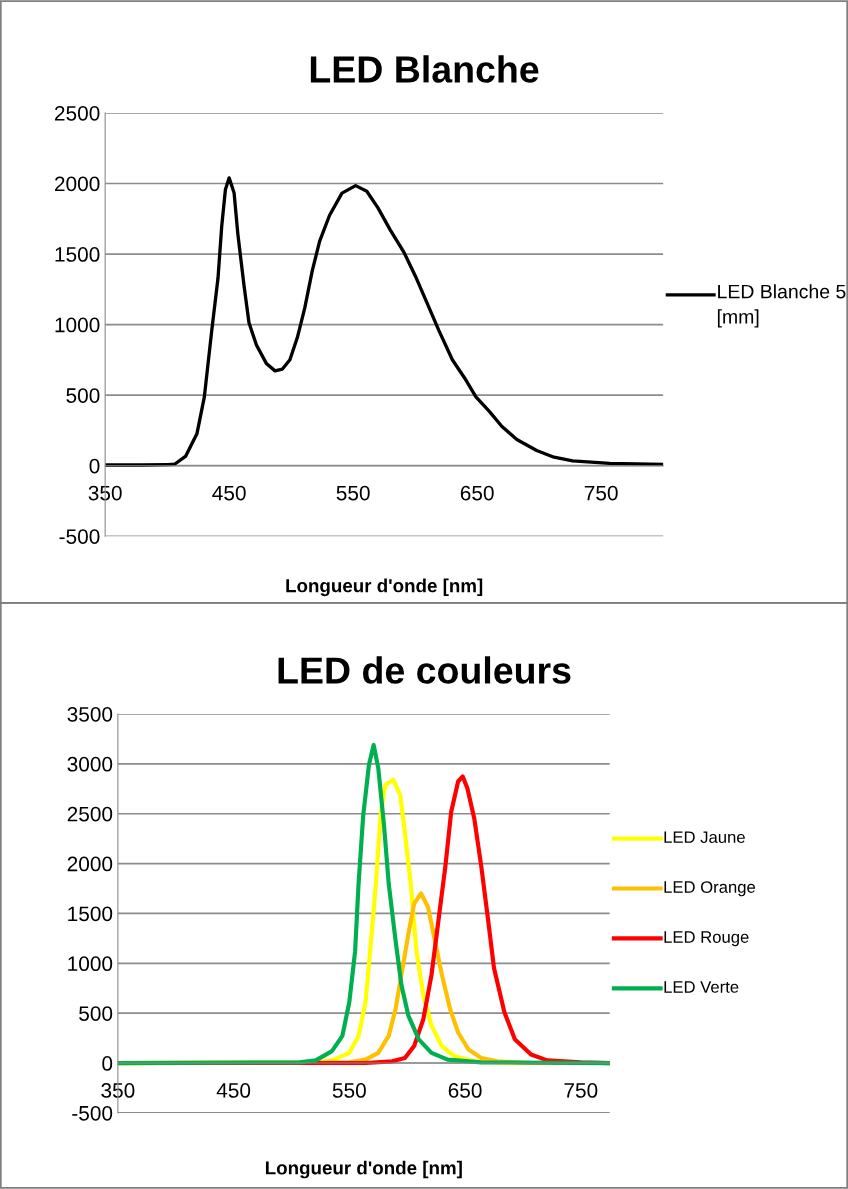  Describe the element at coordinates (90, 714) in the screenshot. I see `y-tick-label: 3500` at that location.